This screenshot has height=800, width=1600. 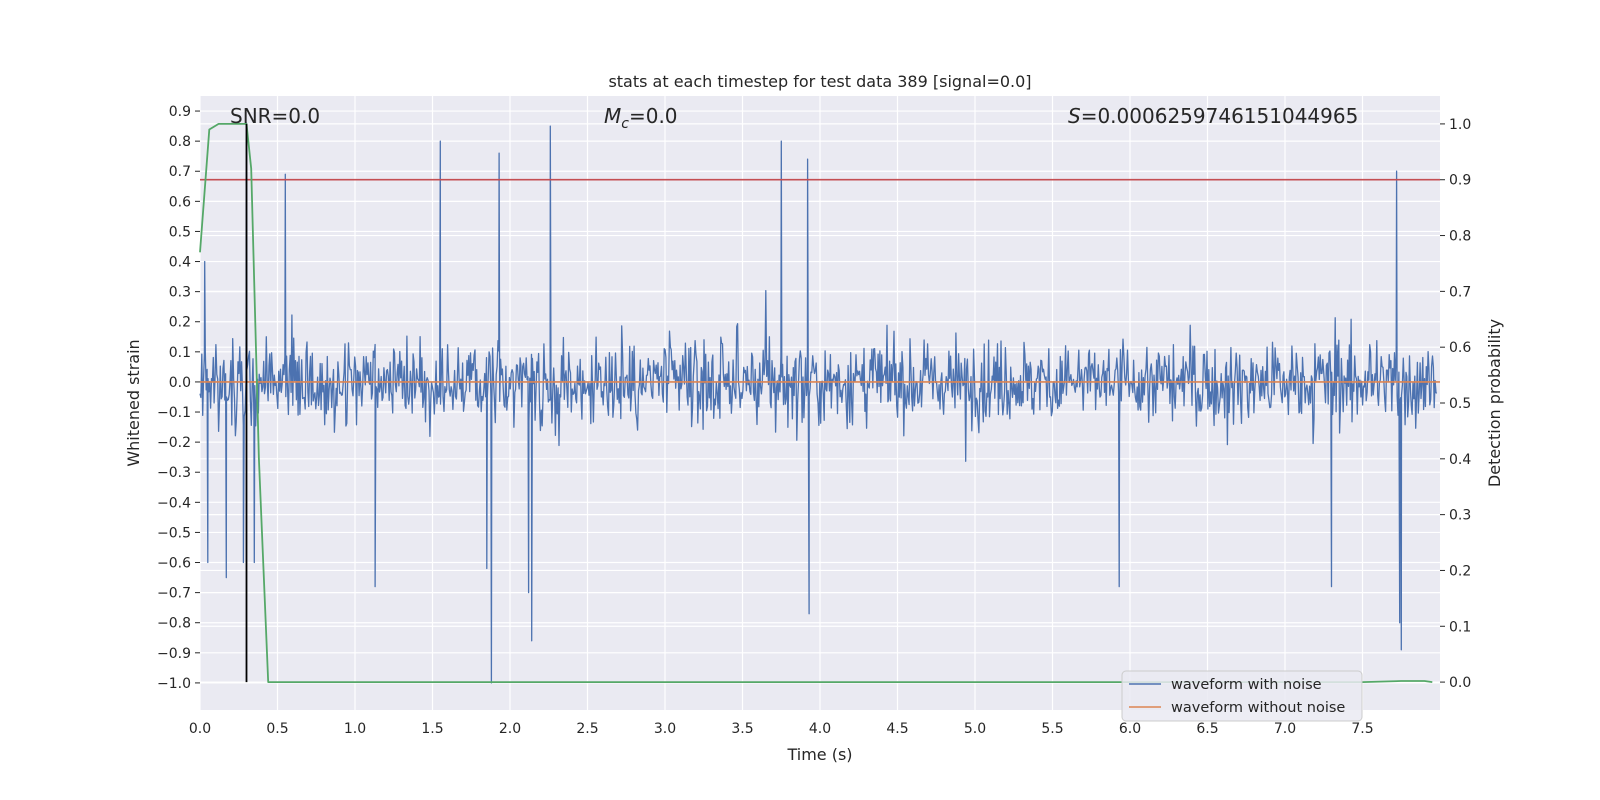 I want to click on y-tick-label-left: 0.0, so click(x=180, y=383).